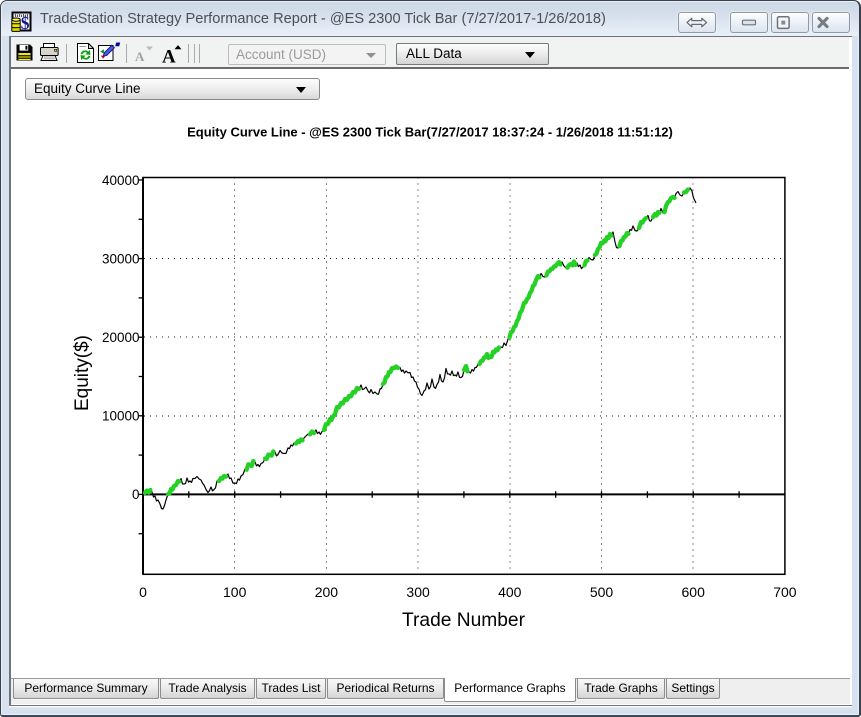 The width and height of the screenshot is (861, 717). I want to click on svg-text: 500, so click(602, 592).